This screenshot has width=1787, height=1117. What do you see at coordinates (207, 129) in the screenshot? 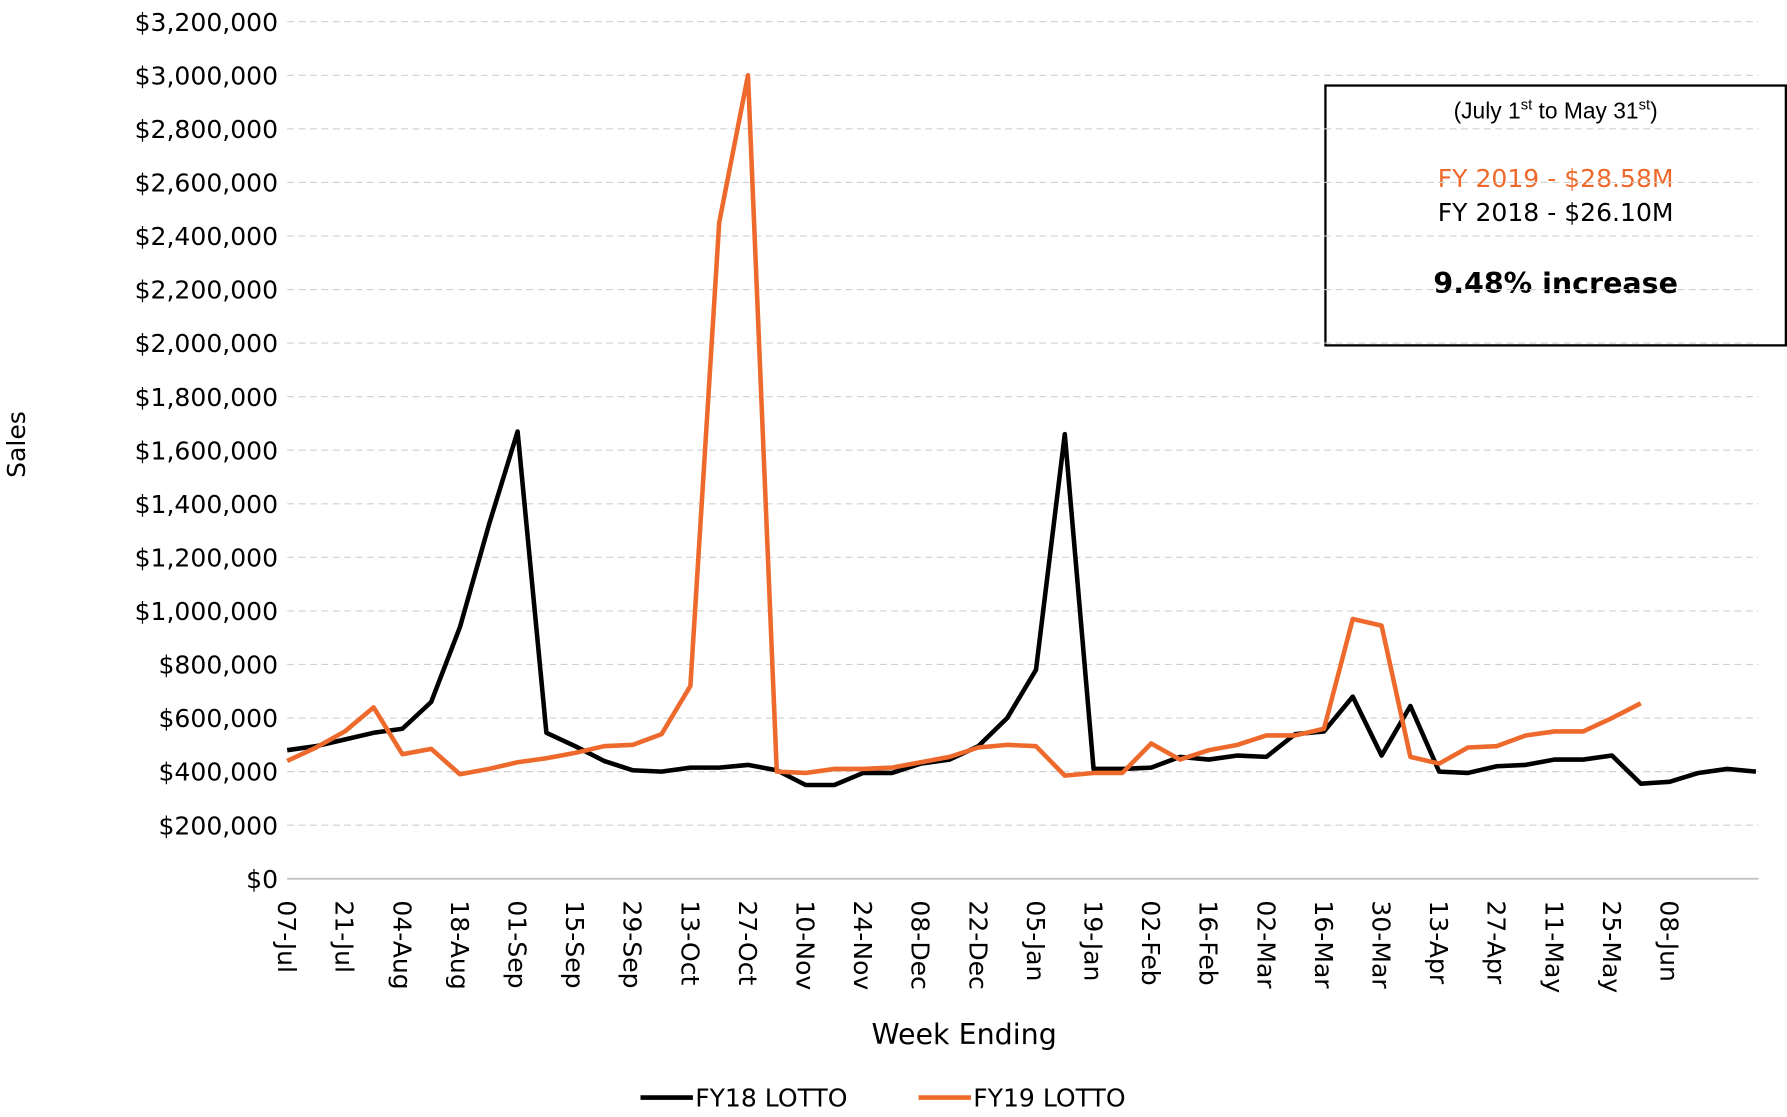
I see `y-tick-label: $2,800,000` at bounding box center [207, 129].